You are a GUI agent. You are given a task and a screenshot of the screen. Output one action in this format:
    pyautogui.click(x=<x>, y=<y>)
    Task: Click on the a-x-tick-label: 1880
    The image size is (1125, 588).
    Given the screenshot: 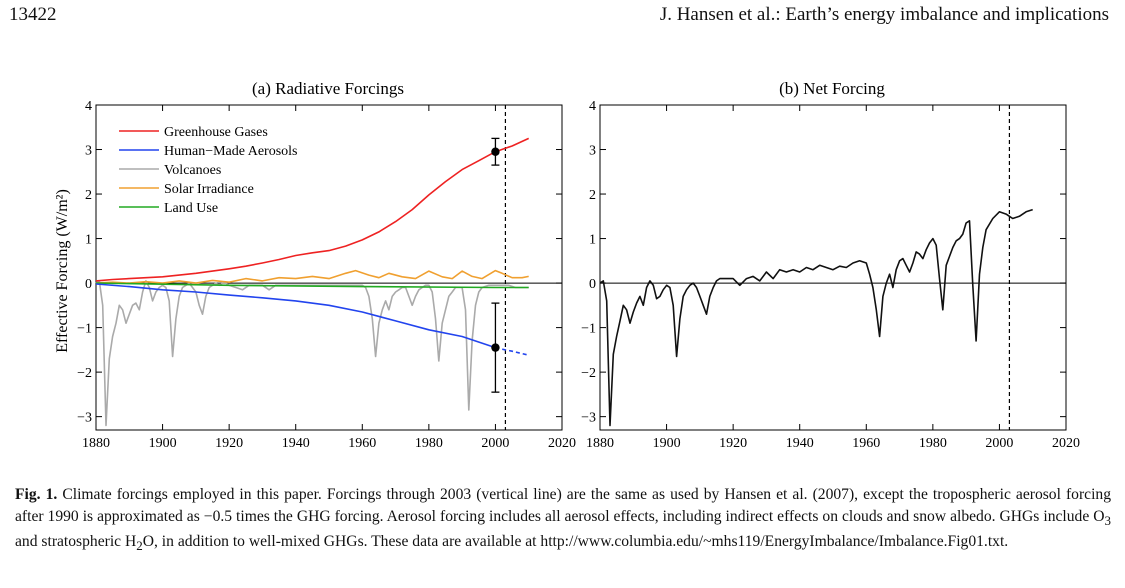 What is the action you would take?
    pyautogui.click(x=96, y=443)
    